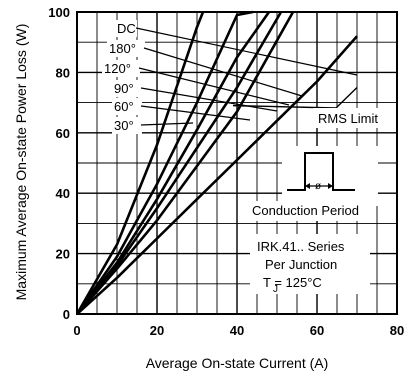 This screenshot has width=407, height=375. I want to click on series-label-90deg: 90°, so click(124, 88).